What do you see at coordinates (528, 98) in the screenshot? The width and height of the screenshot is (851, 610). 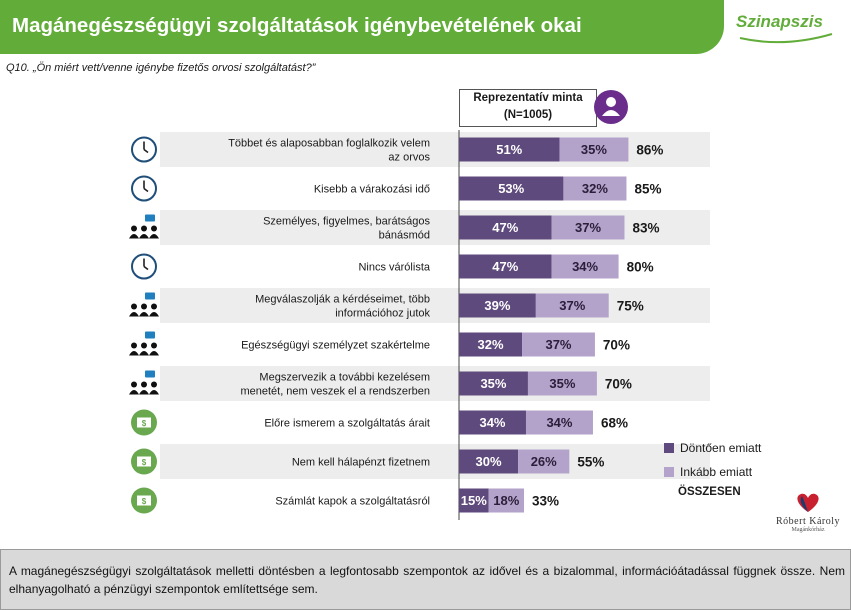 I see `sample-title: Reprezentatív minta` at bounding box center [528, 98].